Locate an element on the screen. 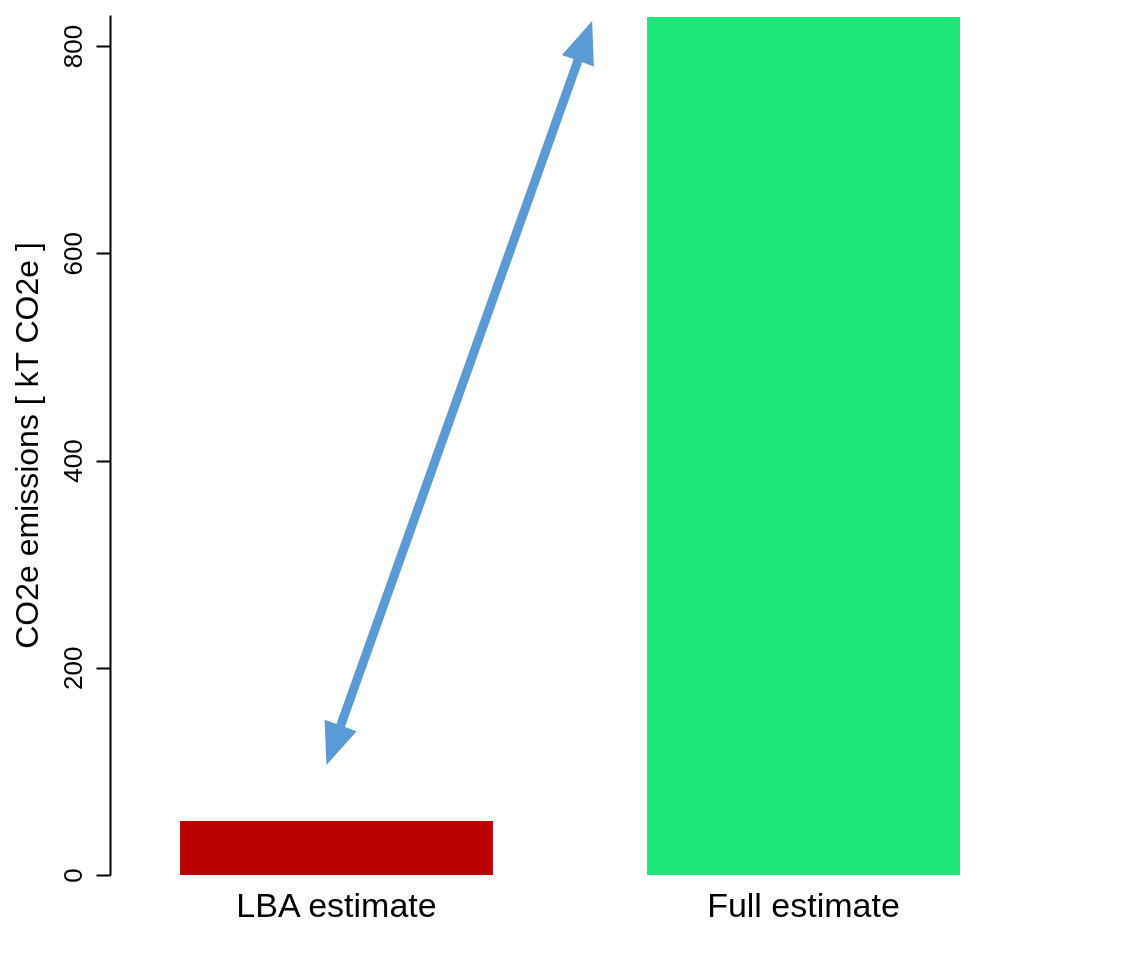  y-tick-label: 600 is located at coordinates (72, 254).